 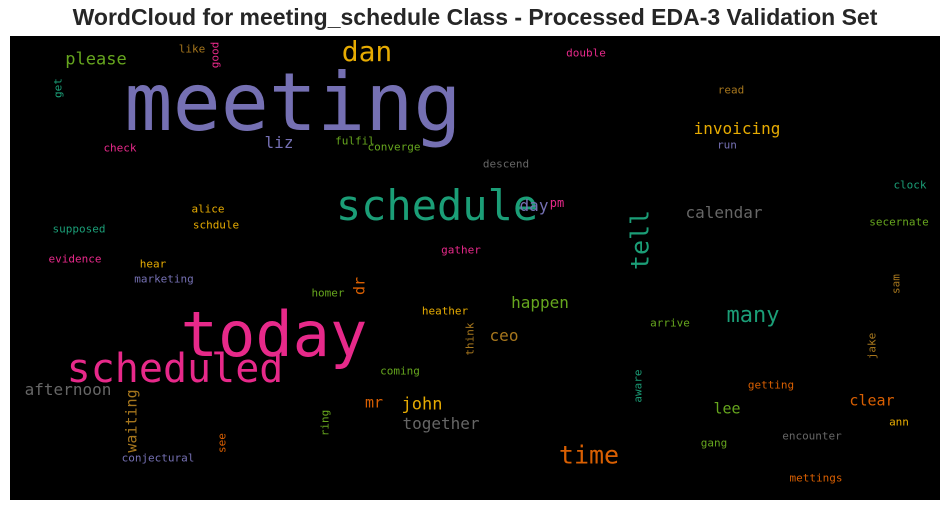 I want to click on word-clear: clear, so click(x=872, y=400).